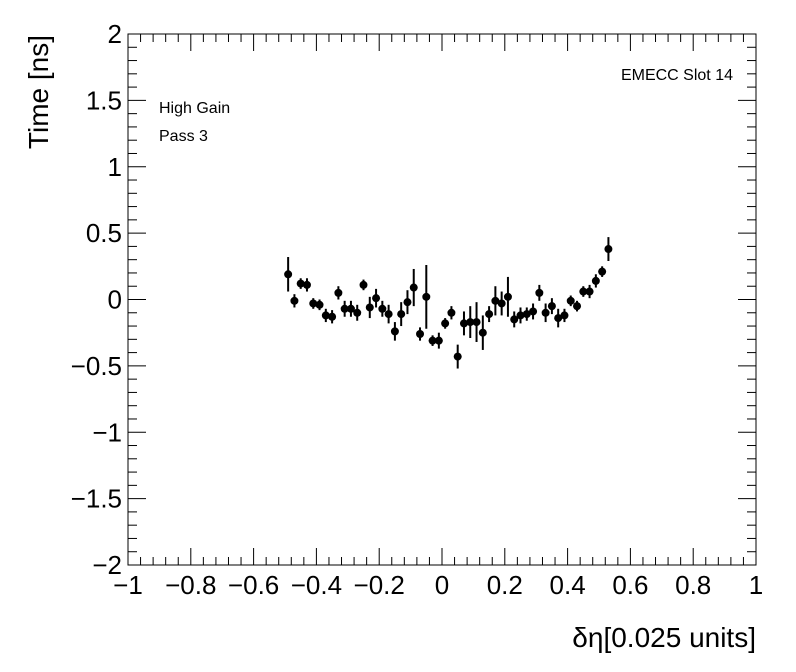 Image resolution: width=796 pixels, height=672 pixels. What do you see at coordinates (104, 233) in the screenshot?
I see `y-tick-label: 0.5` at bounding box center [104, 233].